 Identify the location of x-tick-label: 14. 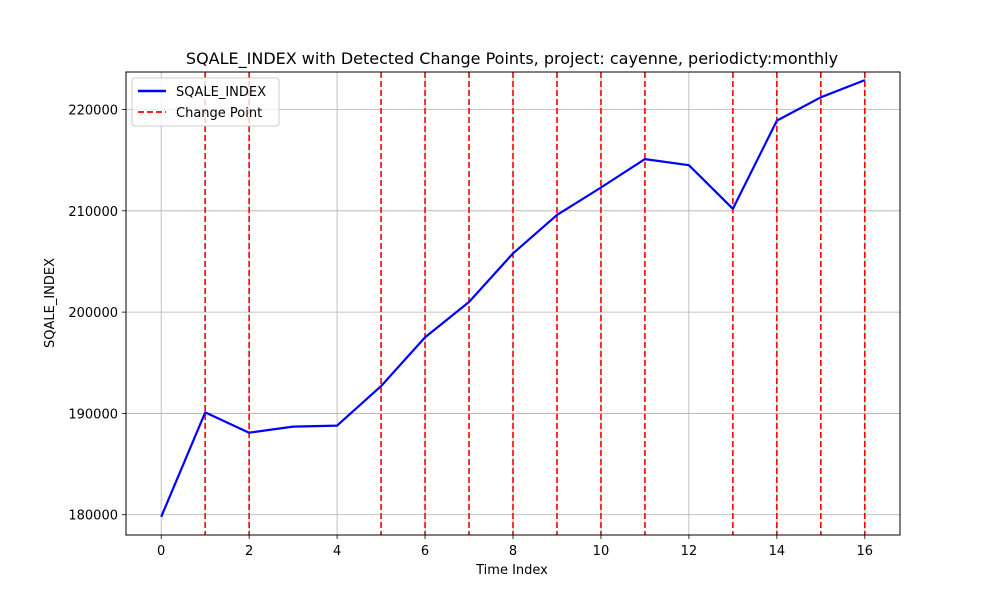
(777, 551).